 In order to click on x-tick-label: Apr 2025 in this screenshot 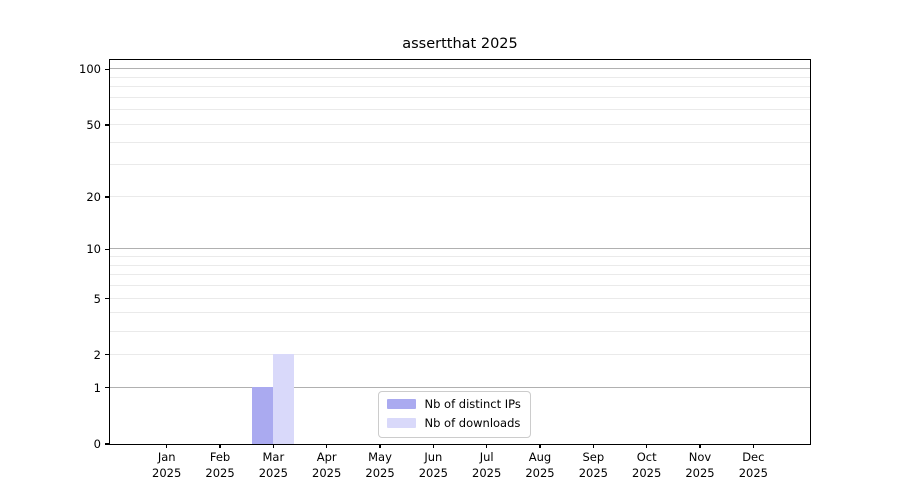, I will do `click(327, 465)`.